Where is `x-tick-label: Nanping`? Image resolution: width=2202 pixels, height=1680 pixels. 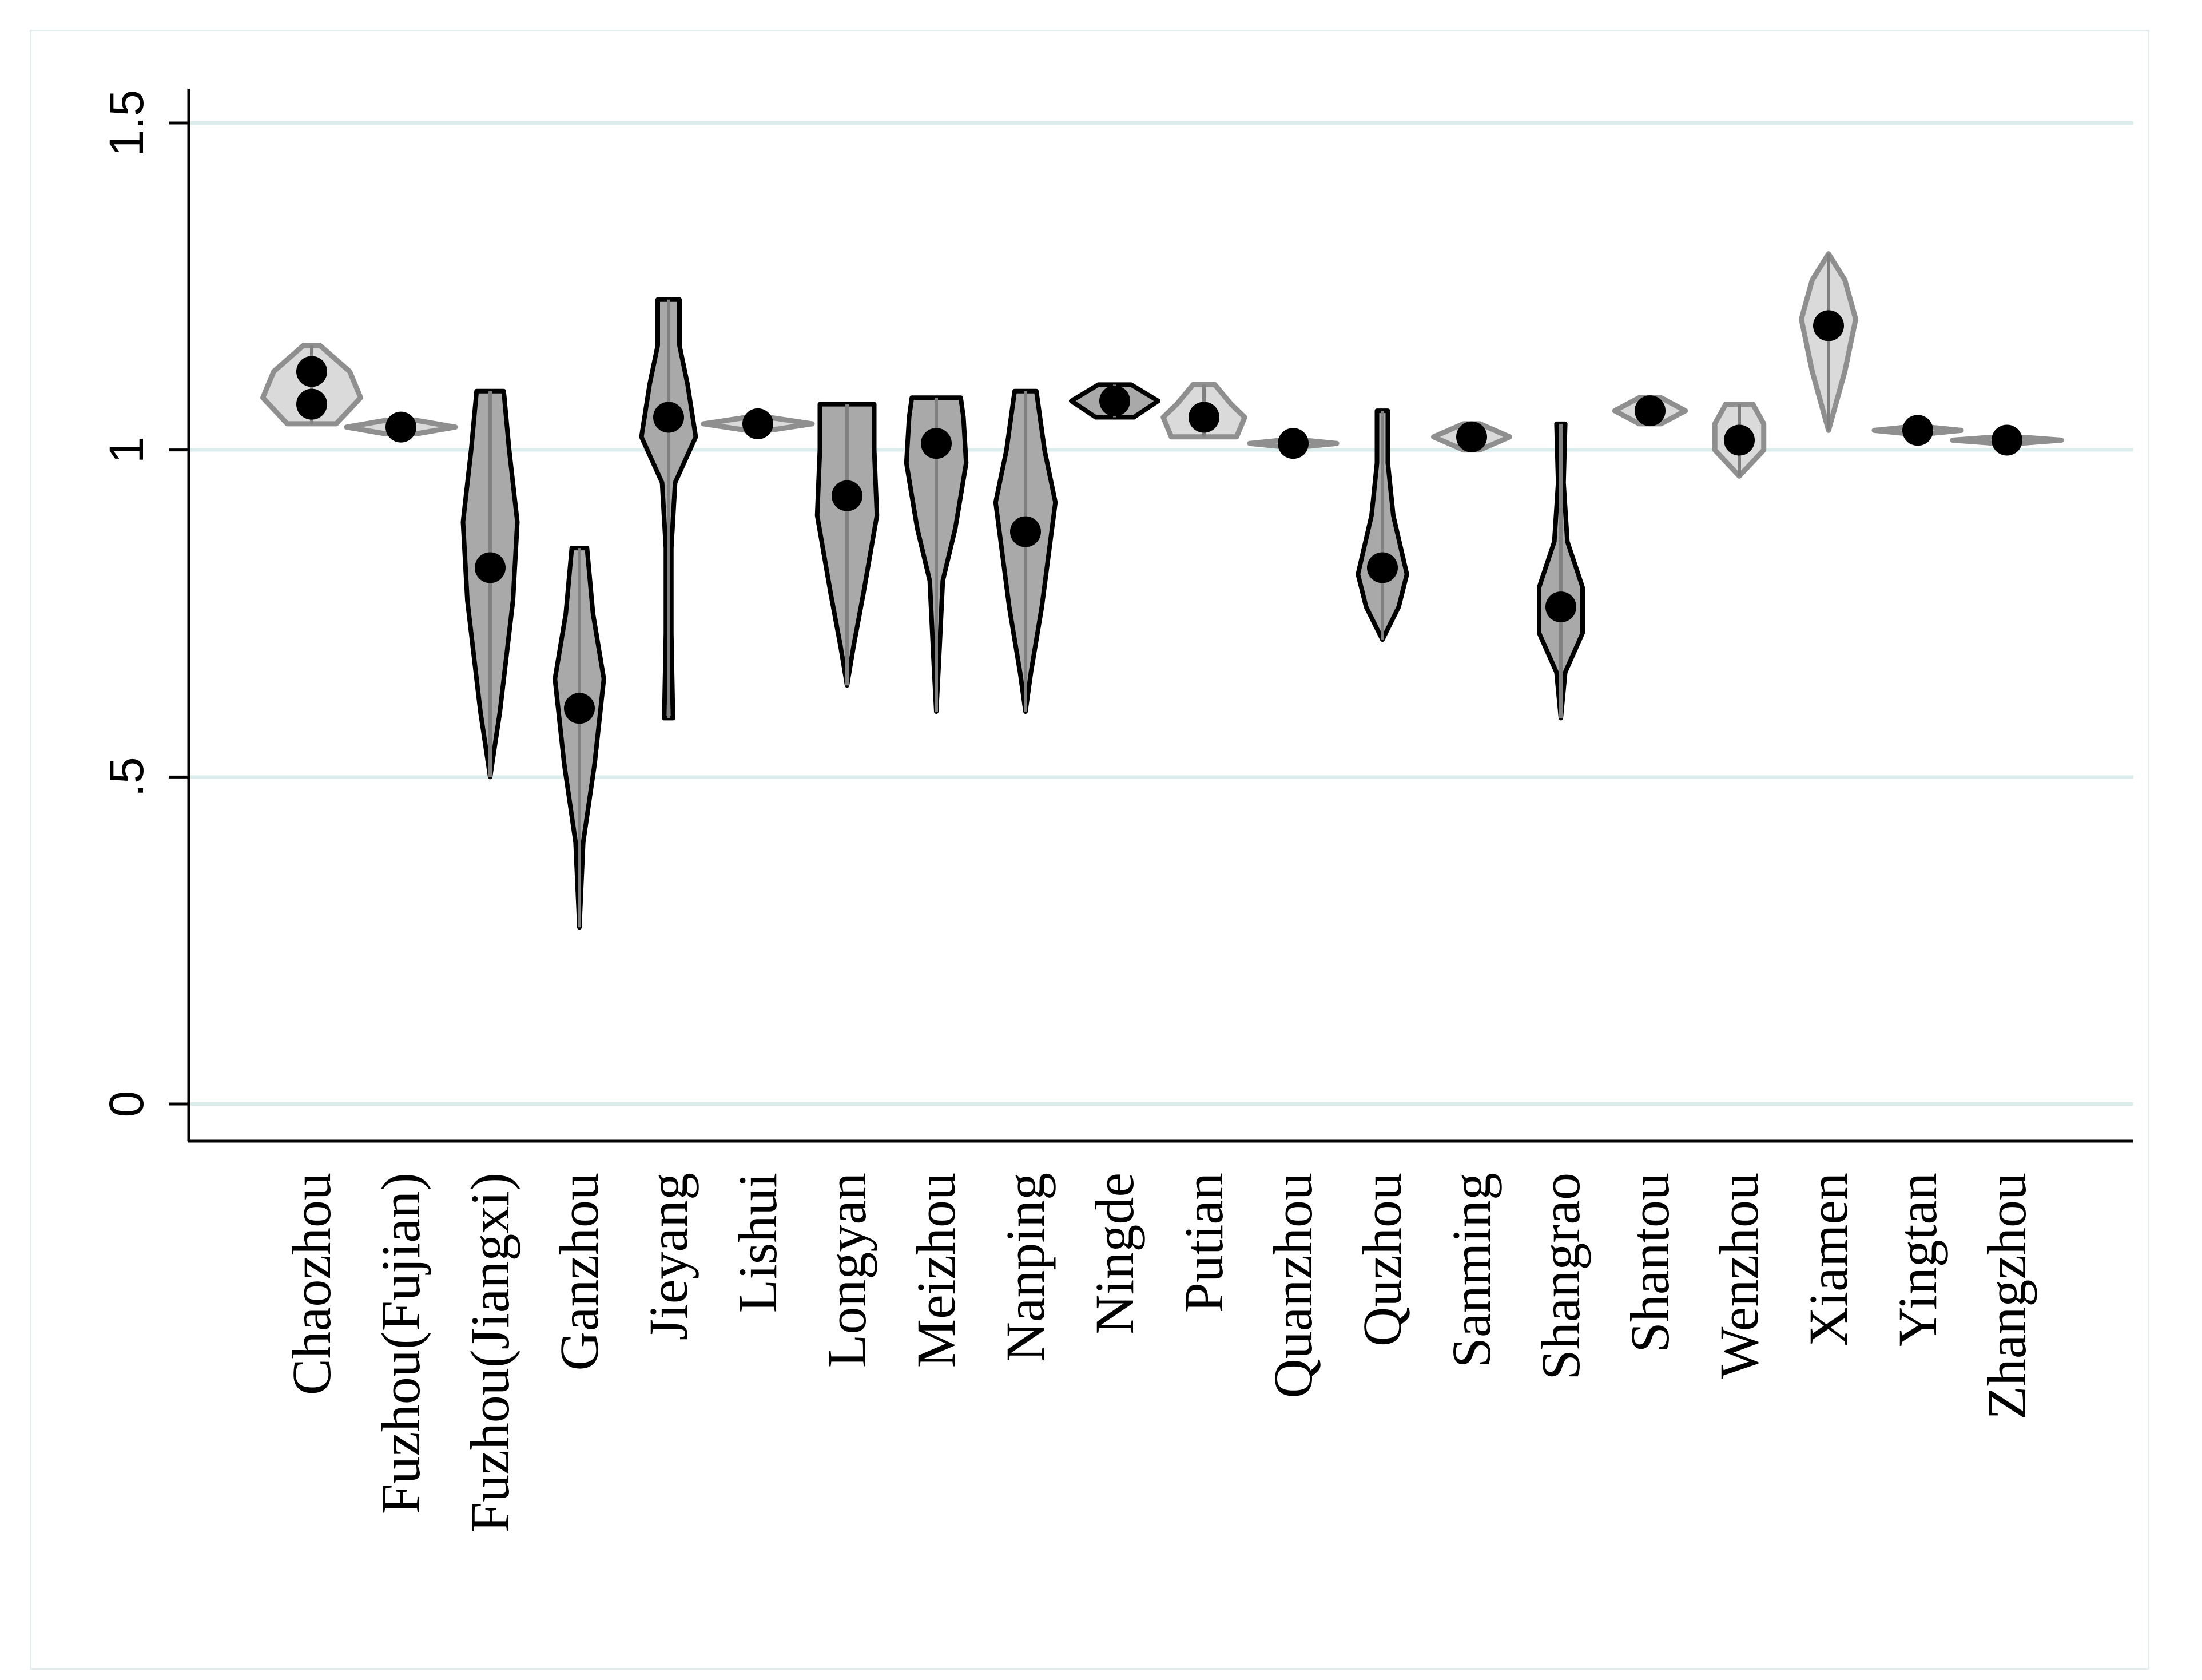
x-tick-label: Nanping is located at coordinates (1025, 1268).